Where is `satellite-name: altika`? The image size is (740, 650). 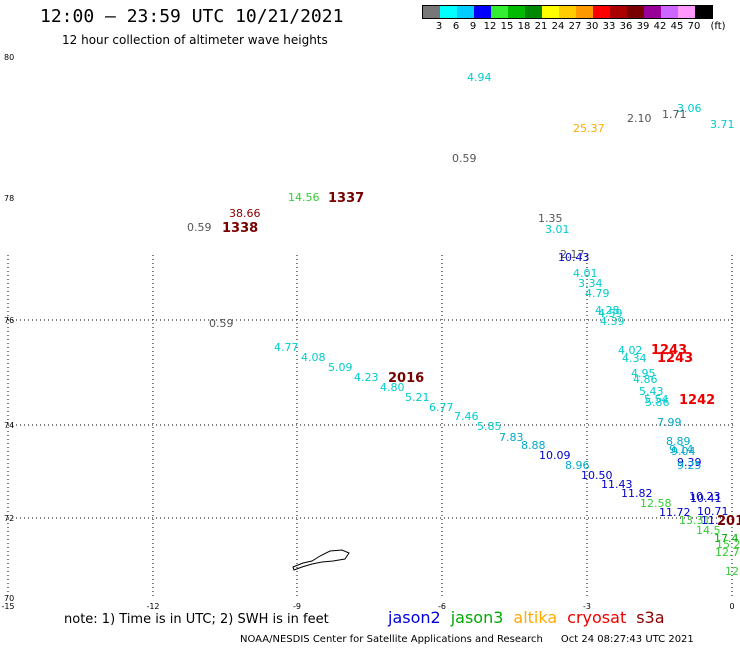
satellite-name: altika is located at coordinates (535, 617).